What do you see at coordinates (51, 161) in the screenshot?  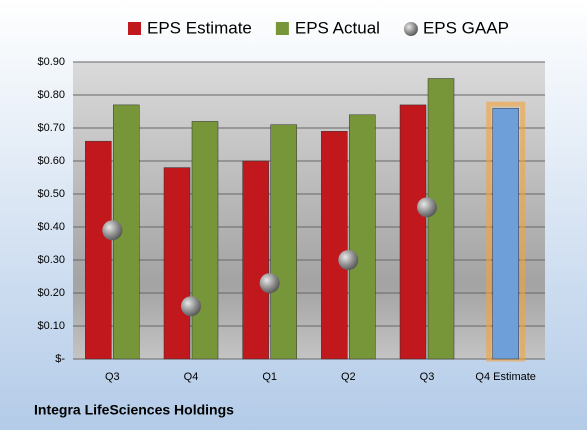 I see `y-tick-label: $0.60` at bounding box center [51, 161].